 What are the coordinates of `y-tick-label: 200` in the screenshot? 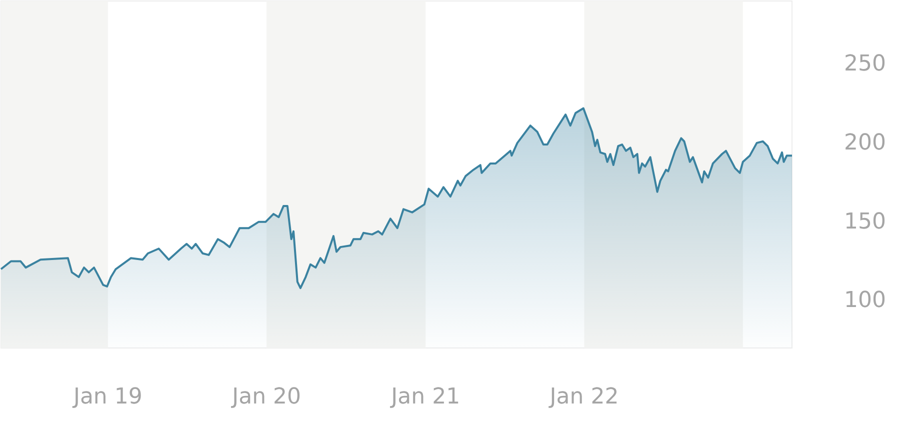 It's located at (865, 143).